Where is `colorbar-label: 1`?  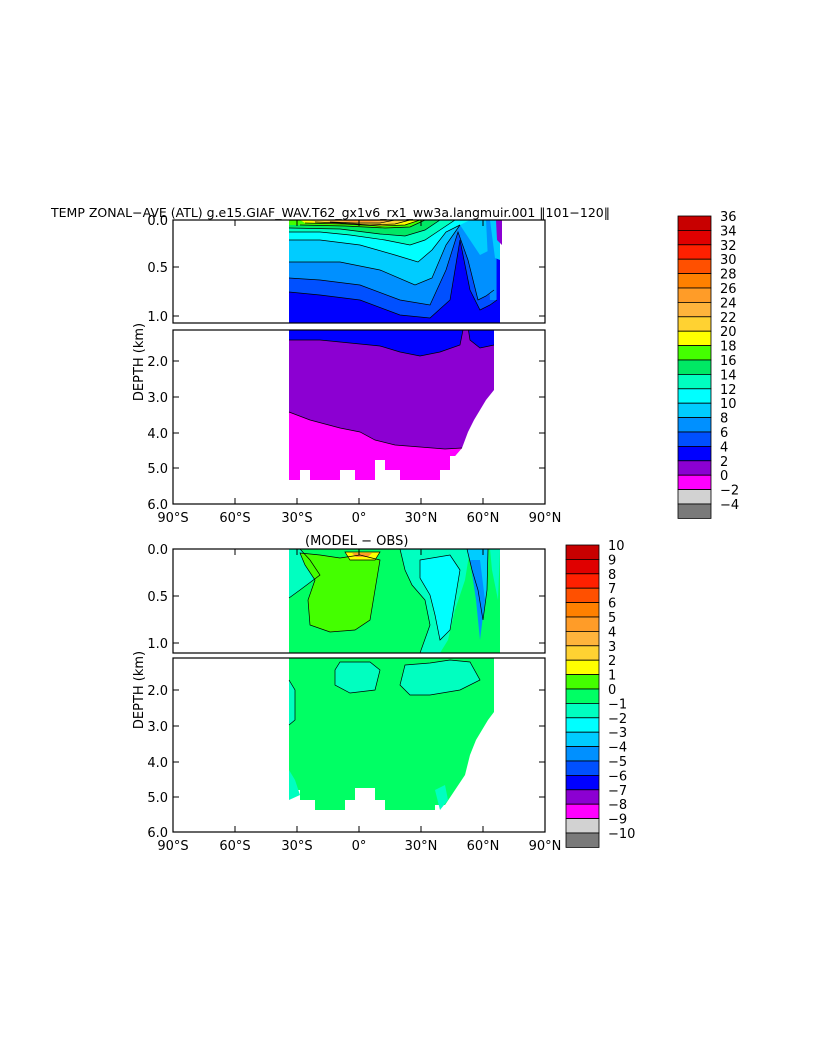
colorbar-label: 1 is located at coordinates (612, 676).